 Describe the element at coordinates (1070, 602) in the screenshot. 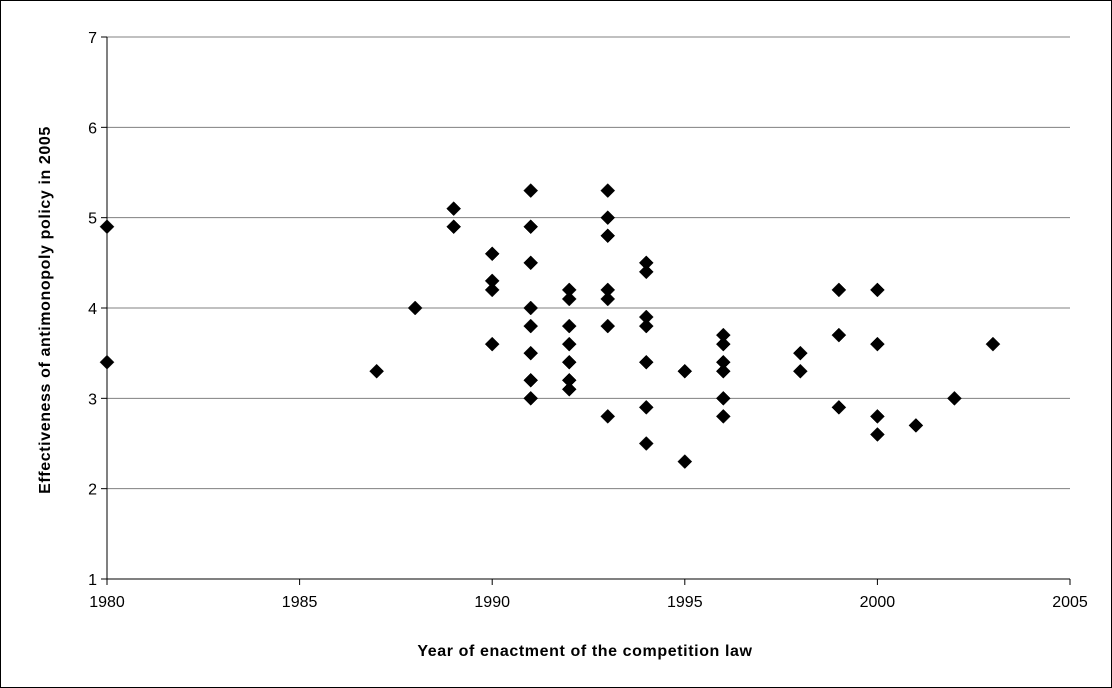

I see `x-tick-label: 2005` at that location.